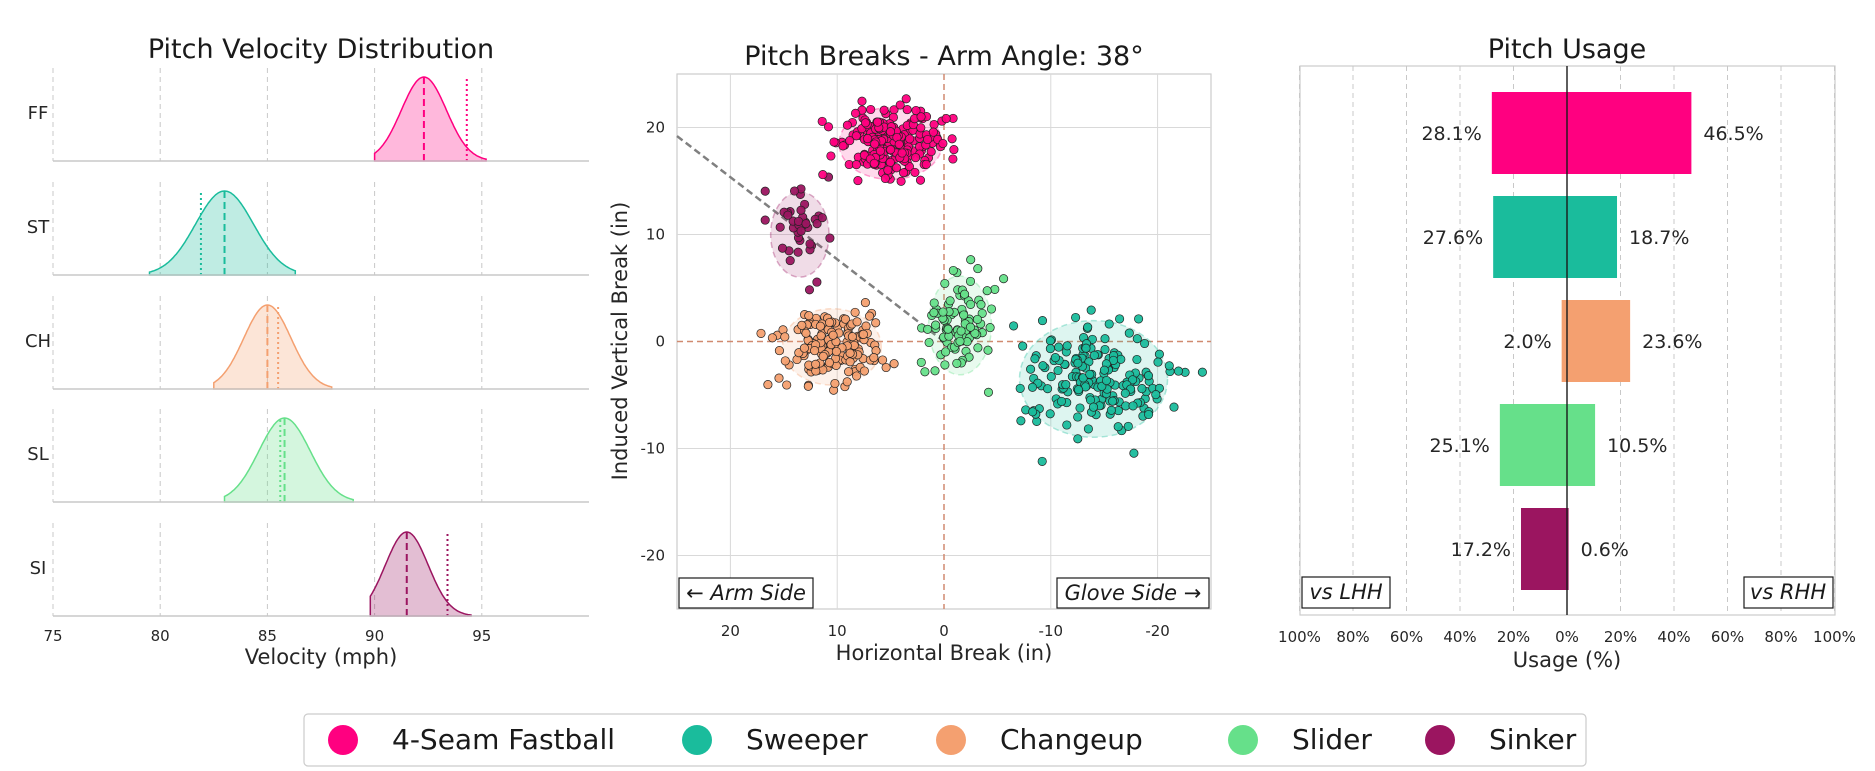  What do you see at coordinates (943, 56) in the screenshot?
I see `breaks-panel-title: Pitch Breaks - Arm Angle: 38°` at bounding box center [943, 56].